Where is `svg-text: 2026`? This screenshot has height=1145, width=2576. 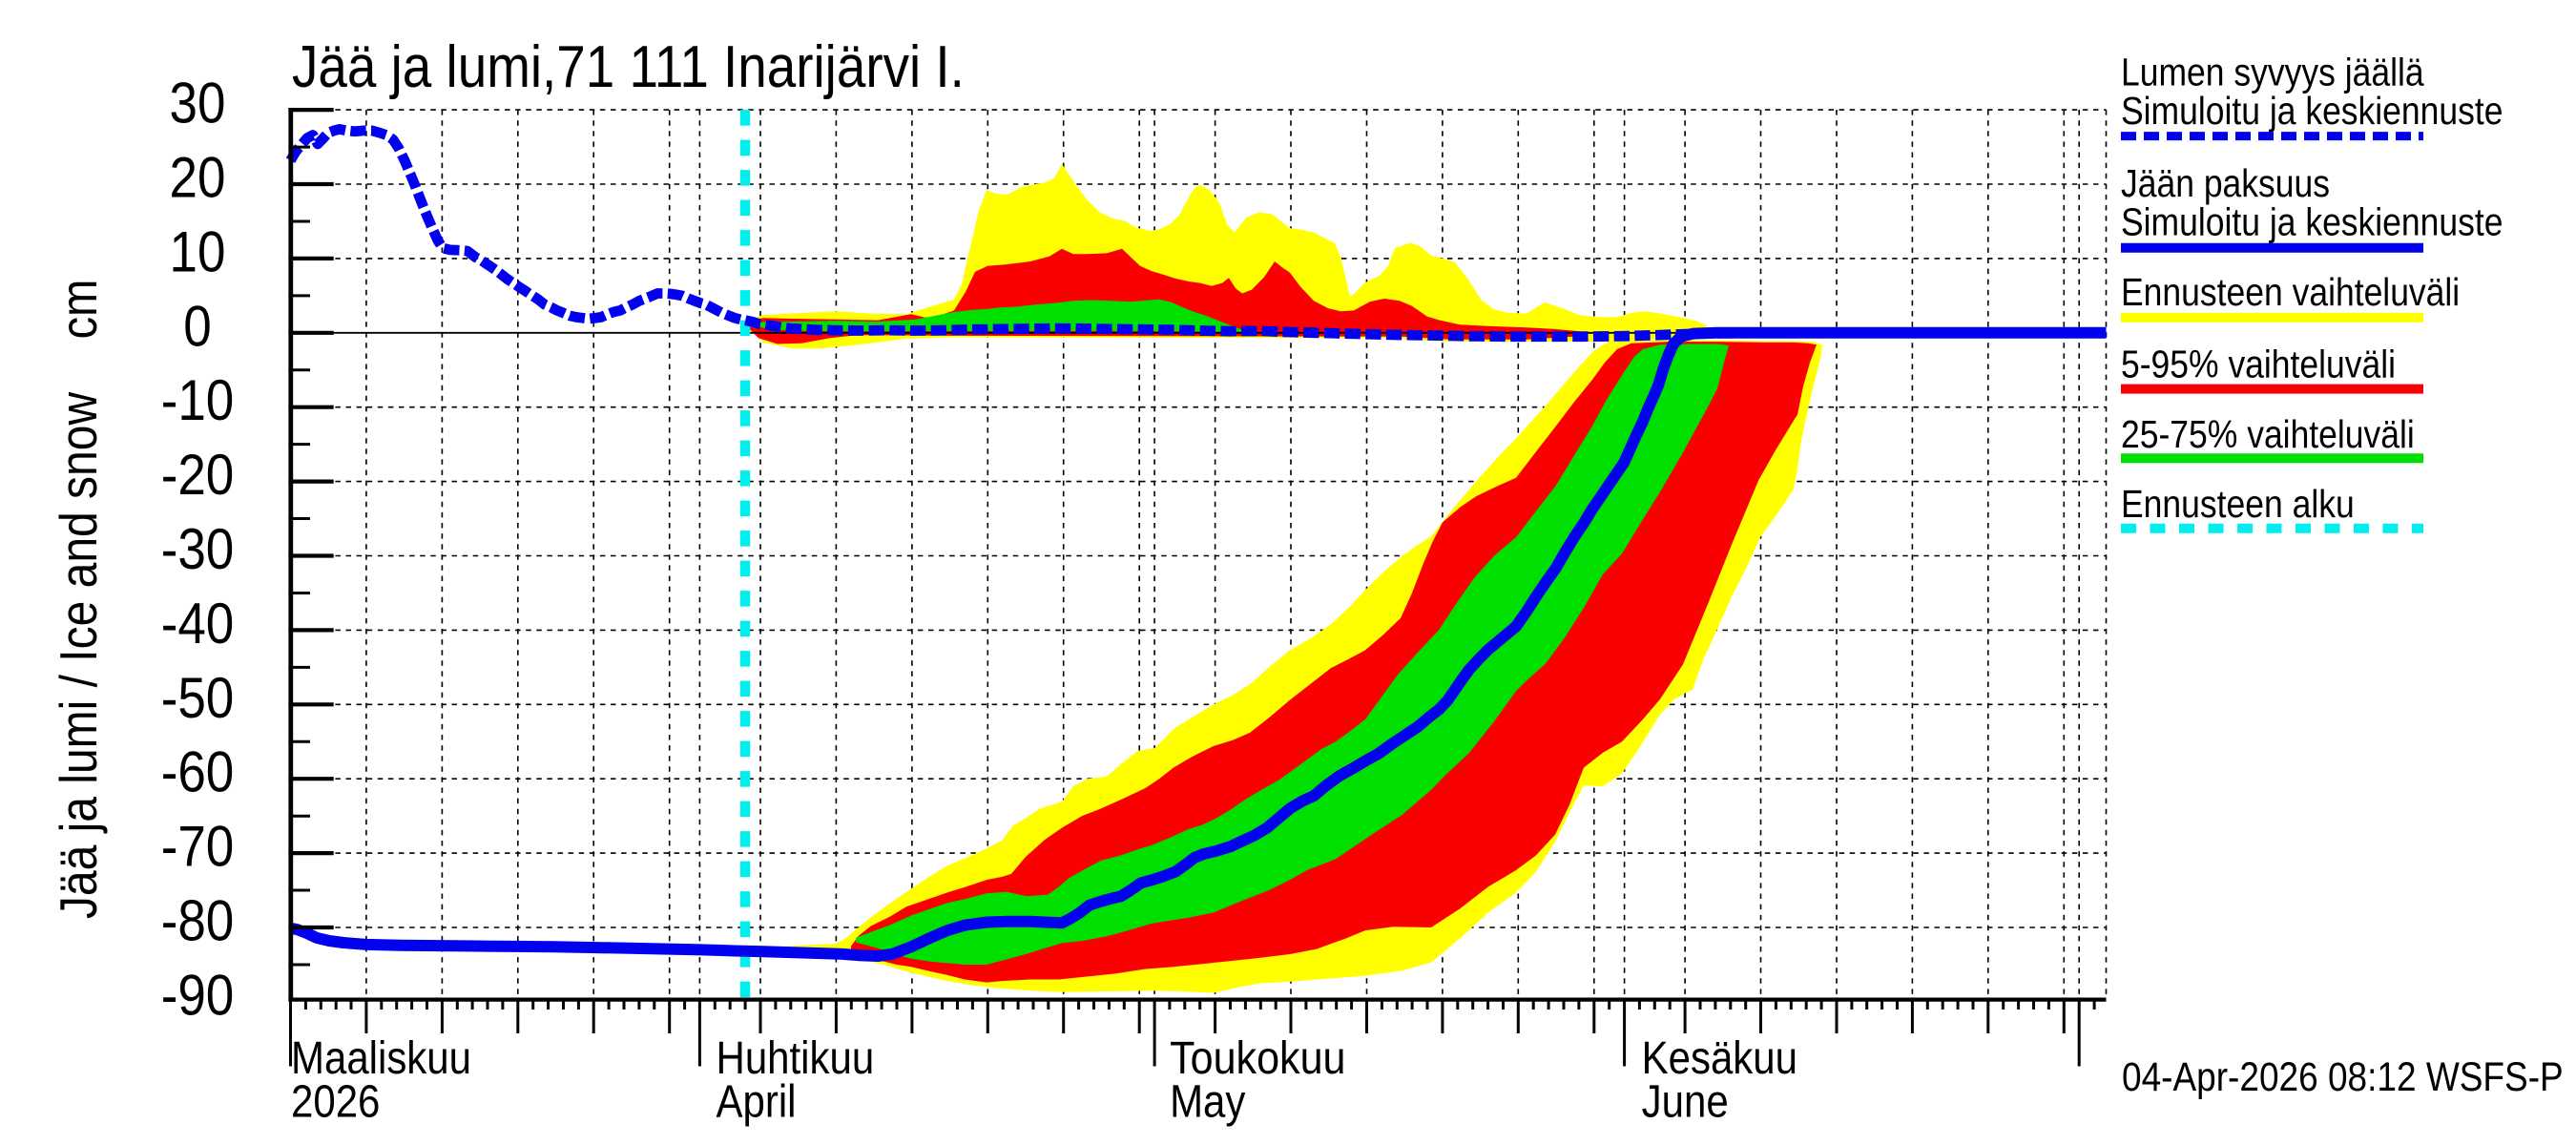 svg-text: 2026 is located at coordinates (335, 1103).